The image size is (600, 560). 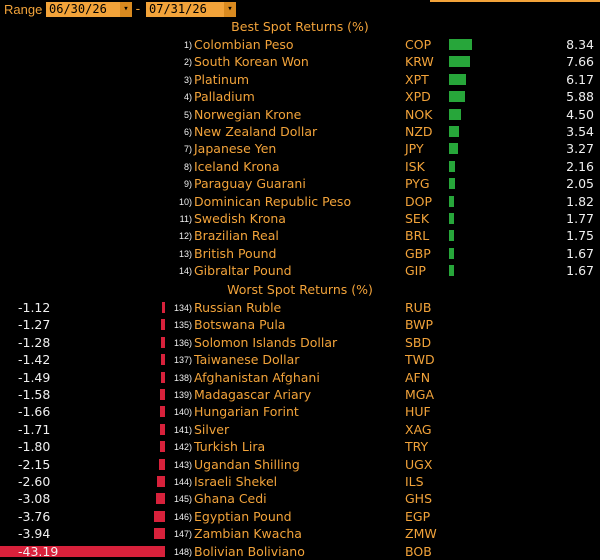 I want to click on list-item: 7) Japanese Yen JPY 3.27, so click(x=300, y=148).